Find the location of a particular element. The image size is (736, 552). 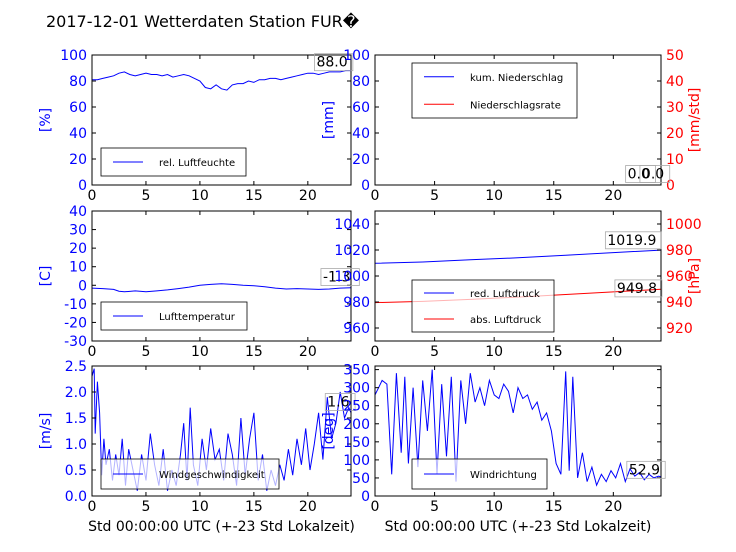

legend-precipitation: kum. Niederschlag Niederschlagsrate is located at coordinates (494, 90).